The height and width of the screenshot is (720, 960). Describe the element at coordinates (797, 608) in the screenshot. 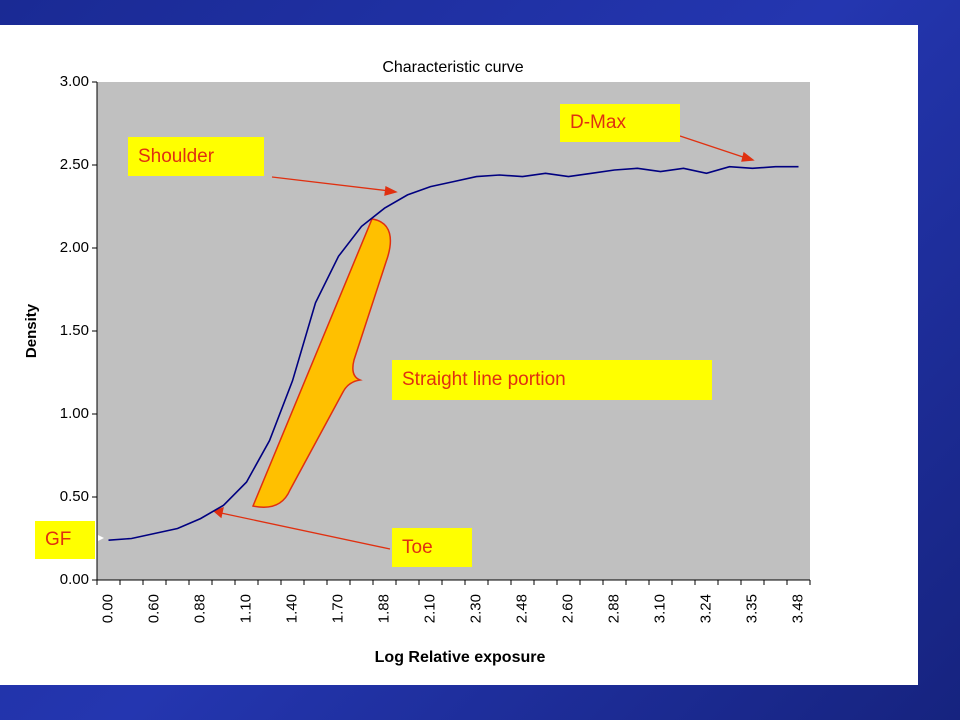

I see `x-tick-label: 3.48` at that location.